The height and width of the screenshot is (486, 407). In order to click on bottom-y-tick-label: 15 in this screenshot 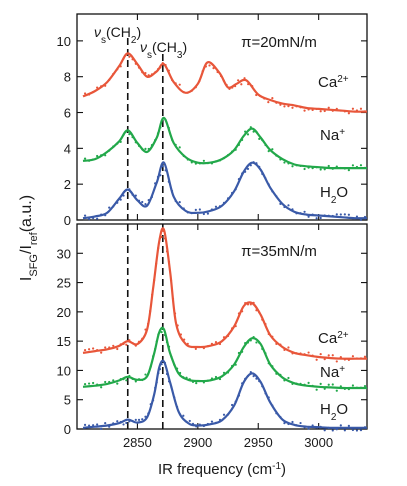, I will do `click(64, 341)`.